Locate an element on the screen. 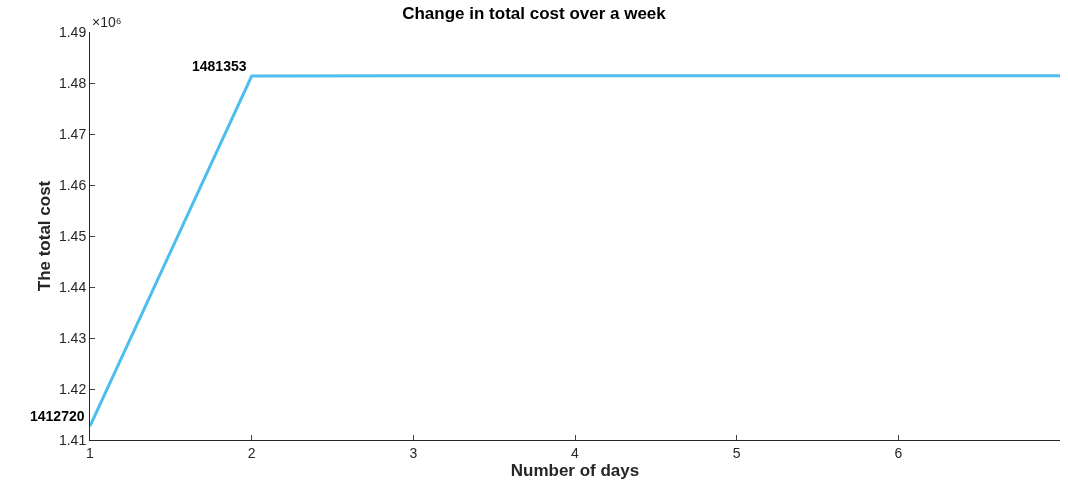 The width and height of the screenshot is (1068, 484). y-tick-label: 1.41 is located at coordinates (72, 439).